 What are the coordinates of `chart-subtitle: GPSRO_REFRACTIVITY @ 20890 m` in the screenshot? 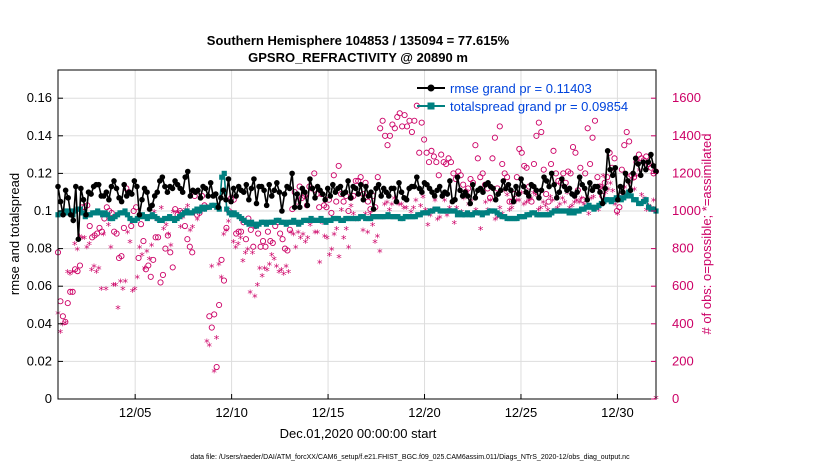 It's located at (358, 57).